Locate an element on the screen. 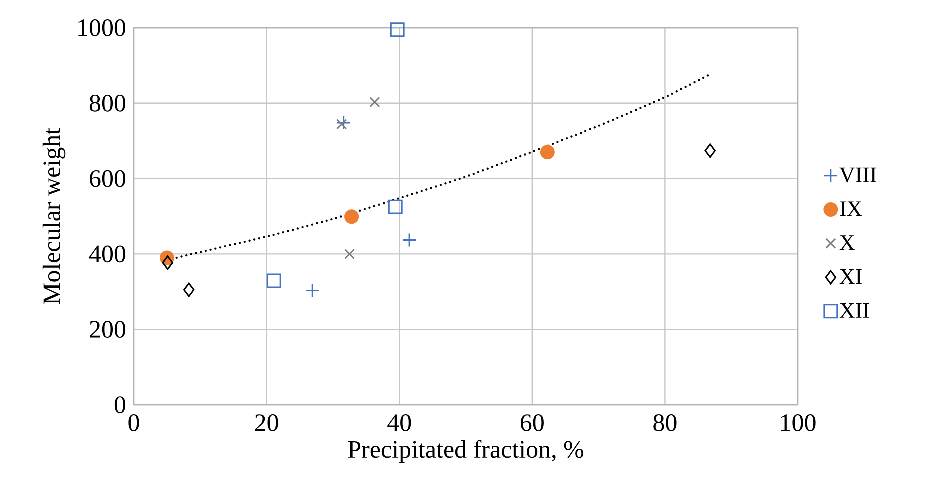 The height and width of the screenshot is (498, 935). legend-label: X is located at coordinates (847, 243).